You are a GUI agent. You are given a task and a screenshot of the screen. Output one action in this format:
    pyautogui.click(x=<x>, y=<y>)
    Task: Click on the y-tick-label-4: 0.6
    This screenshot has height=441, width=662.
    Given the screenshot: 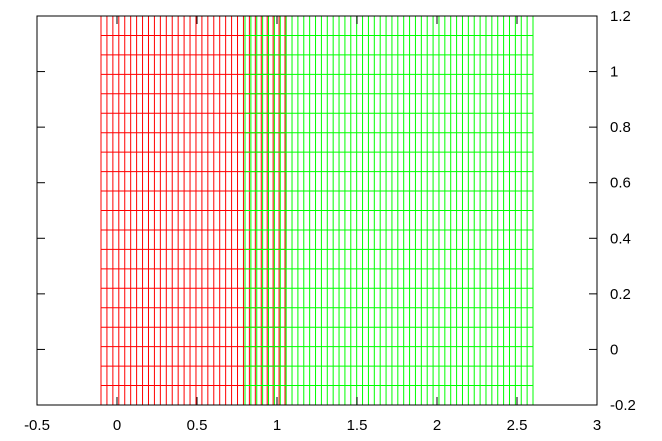 What is the action you would take?
    pyautogui.click(x=620, y=183)
    